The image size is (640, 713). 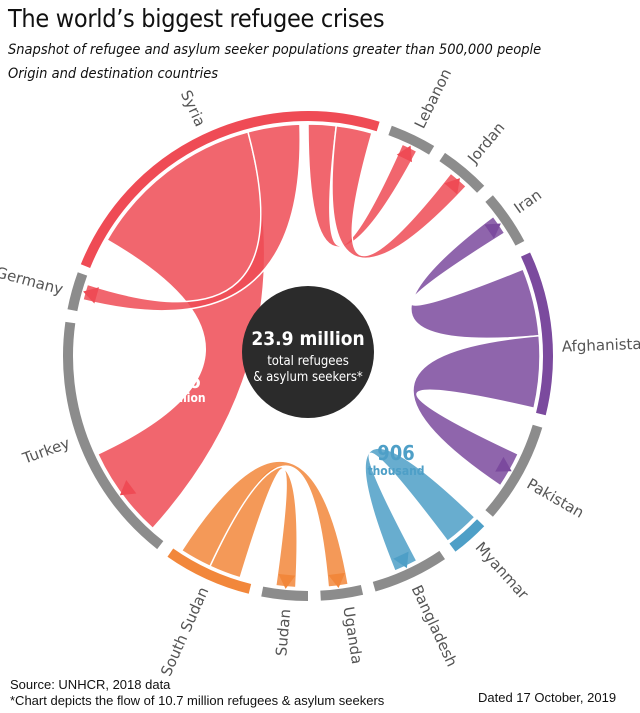 I want to click on country-label-south-sudan: South Sudan, so click(x=184, y=631).